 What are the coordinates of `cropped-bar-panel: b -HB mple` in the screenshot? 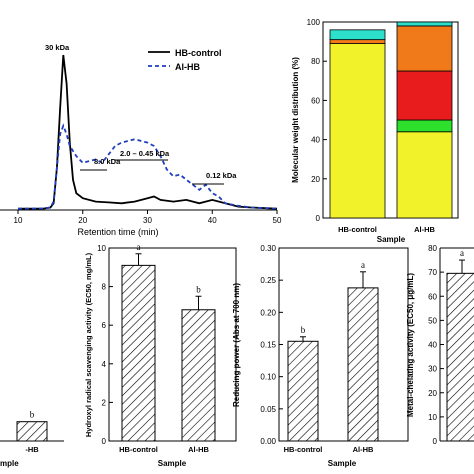 It's located at (32, 439).